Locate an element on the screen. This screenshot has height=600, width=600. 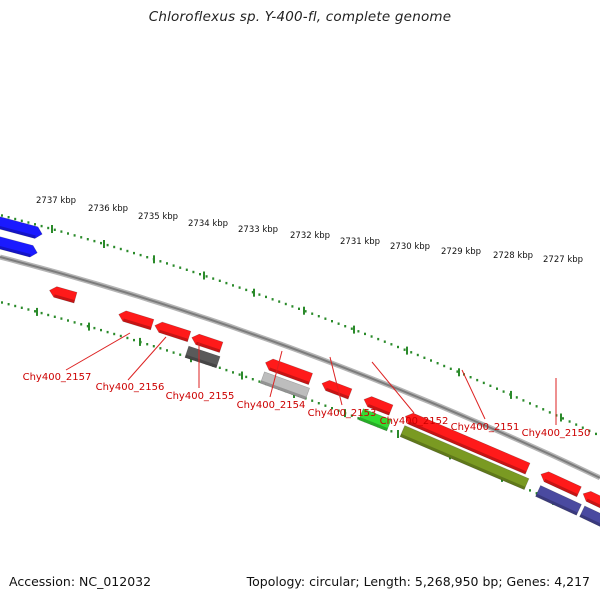
gene-label: Chy400_2154 is located at coordinates (271, 405).